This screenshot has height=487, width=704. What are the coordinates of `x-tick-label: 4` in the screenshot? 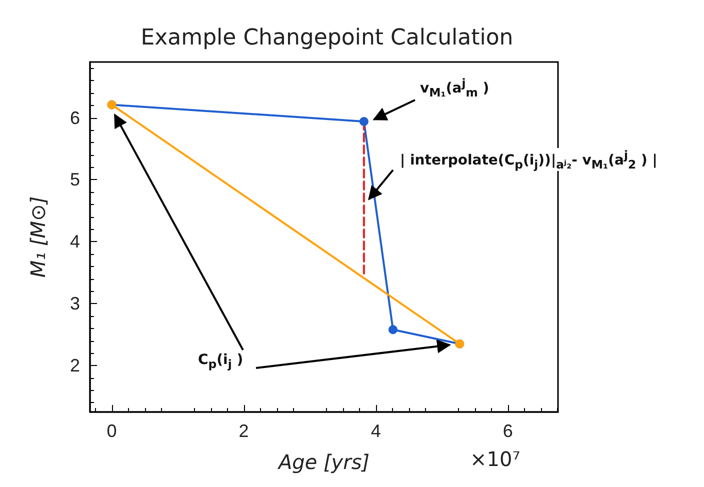 It's located at (375, 431).